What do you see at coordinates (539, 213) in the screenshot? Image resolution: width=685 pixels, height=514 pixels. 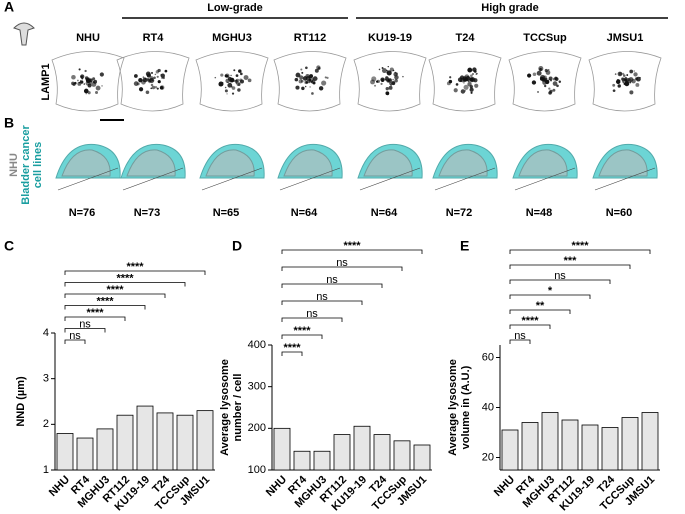 I see `cell-count: N=48` at bounding box center [539, 213].